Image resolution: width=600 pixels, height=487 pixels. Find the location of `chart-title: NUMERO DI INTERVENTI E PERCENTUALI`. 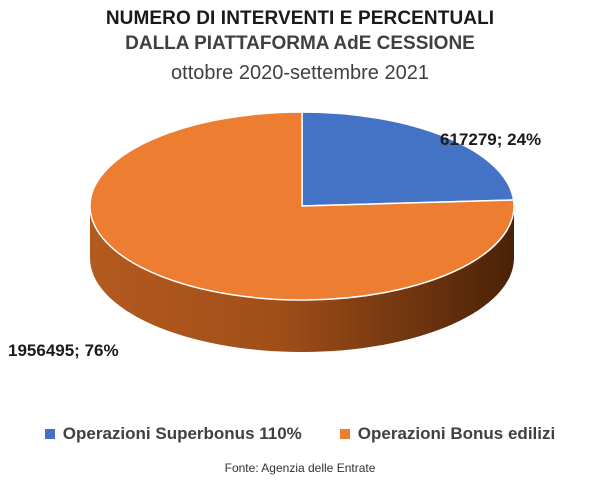

chart-title: NUMERO DI INTERVENTI E PERCENTUALI is located at coordinates (300, 18).